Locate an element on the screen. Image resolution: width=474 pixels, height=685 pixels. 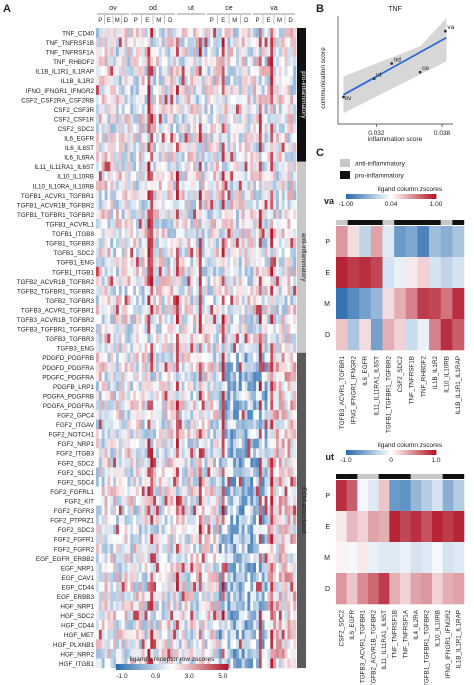
column-class-strip is located at coordinates (411, 222).